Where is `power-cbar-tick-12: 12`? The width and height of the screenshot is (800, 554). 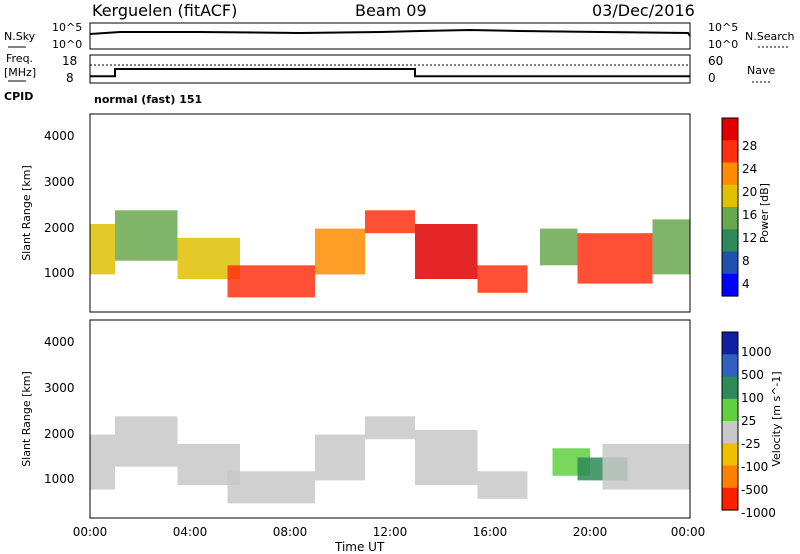 power-cbar-tick-12: 12 is located at coordinates (749, 238).